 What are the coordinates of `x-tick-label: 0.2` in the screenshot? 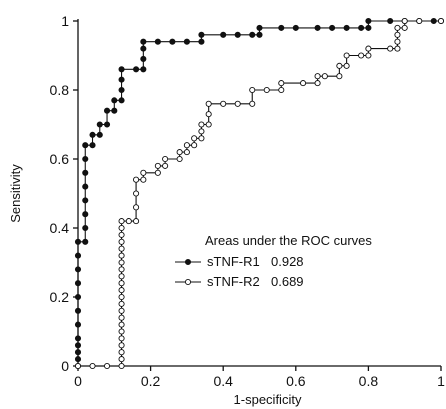 It's located at (151, 381).